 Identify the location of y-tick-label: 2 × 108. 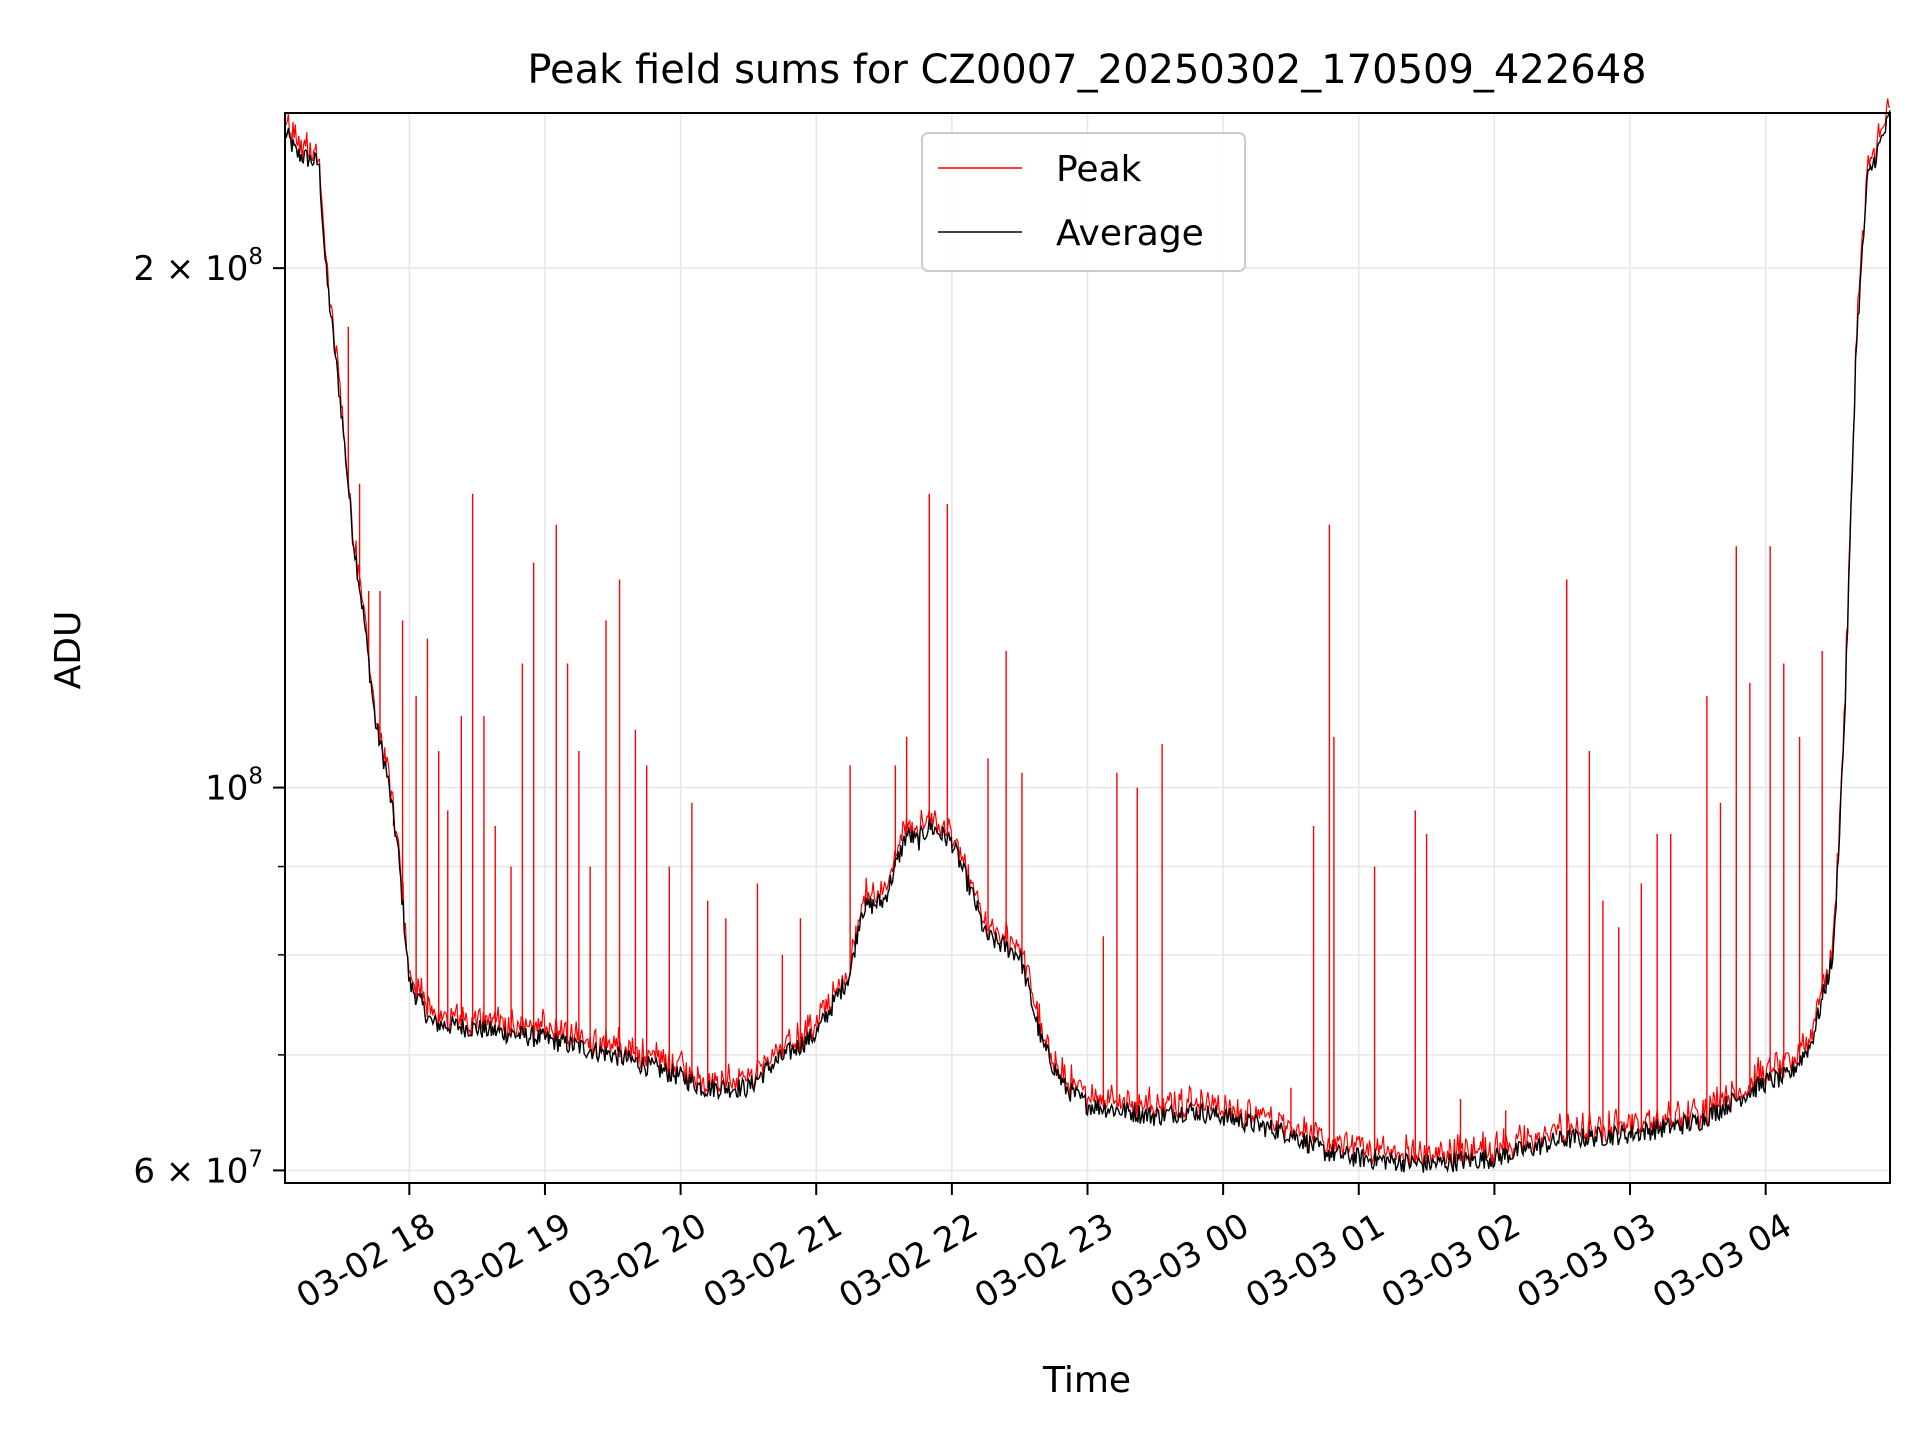
(198, 266).